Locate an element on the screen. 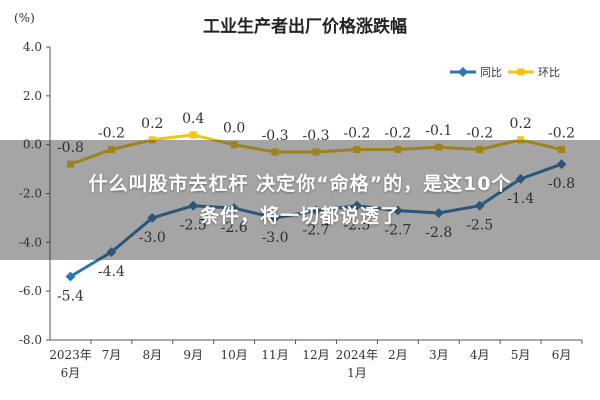  data-label-mom: 0.0 is located at coordinates (234, 129).